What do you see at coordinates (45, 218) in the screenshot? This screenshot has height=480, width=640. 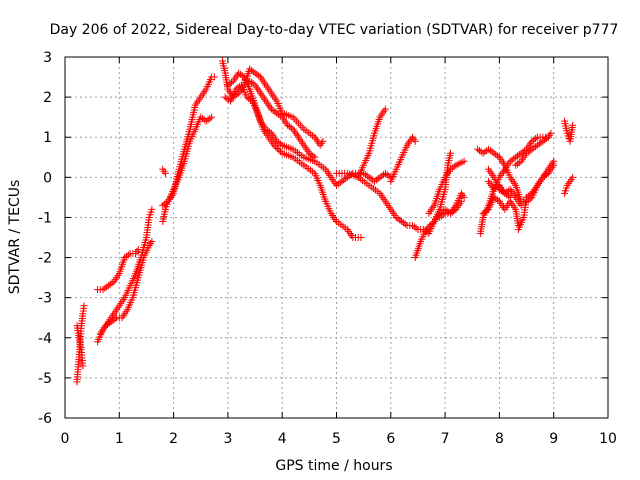 I see `y-tick-label: -1` at bounding box center [45, 218].